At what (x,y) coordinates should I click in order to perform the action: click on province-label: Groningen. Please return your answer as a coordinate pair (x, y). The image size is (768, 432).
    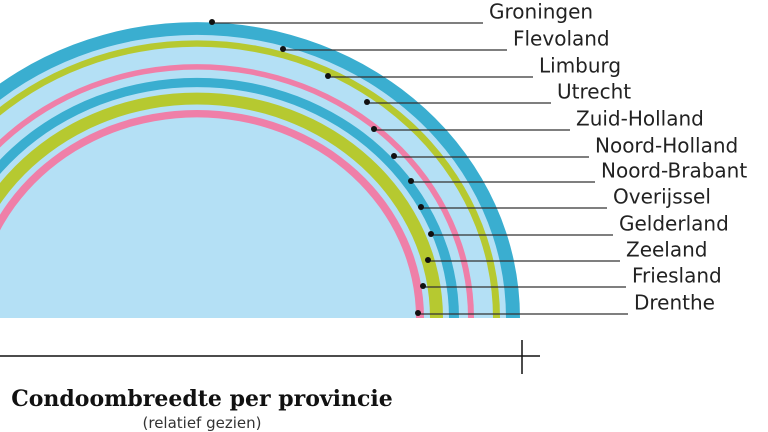
    Looking at the image, I should click on (541, 12).